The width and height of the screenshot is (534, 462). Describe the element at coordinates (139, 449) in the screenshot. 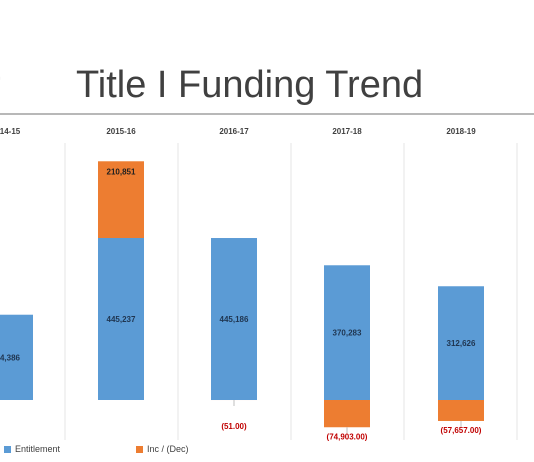

I see `legend-swatch-inc-dec` at that location.